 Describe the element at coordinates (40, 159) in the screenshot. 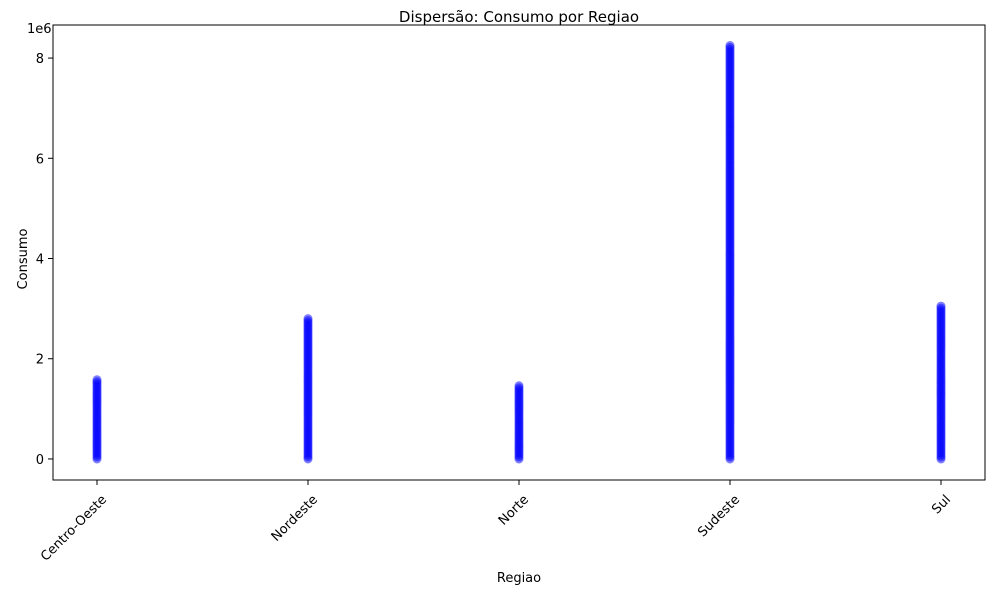

I see `y-tick-label: 6` at that location.